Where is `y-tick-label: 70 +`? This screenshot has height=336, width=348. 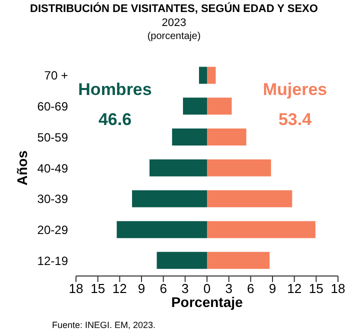 y-tick-label: 70 + is located at coordinates (56, 75).